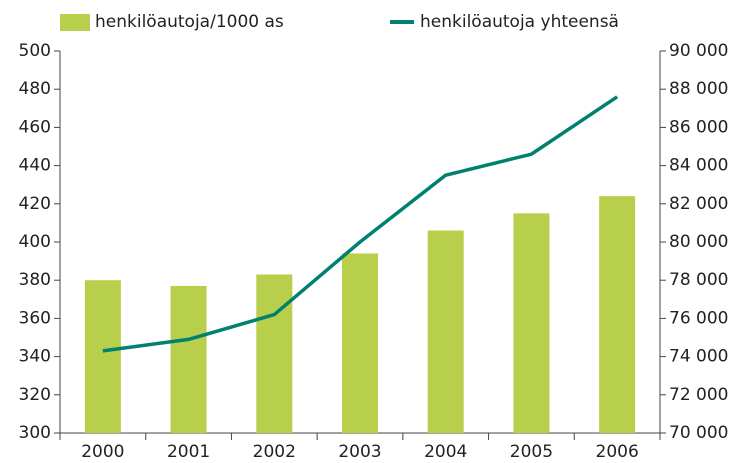 The height and width of the screenshot is (463, 745). What do you see at coordinates (35, 242) in the screenshot?
I see `y-tick-label: 400` at bounding box center [35, 242].